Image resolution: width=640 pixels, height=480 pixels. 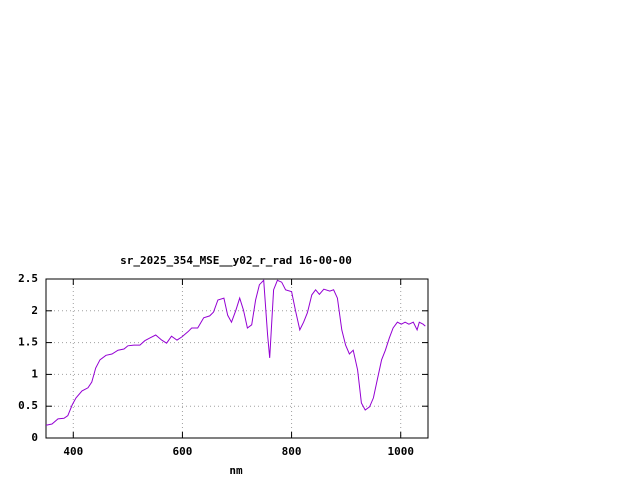 I want to click on y-tick-label: 0, so click(x=34, y=437).